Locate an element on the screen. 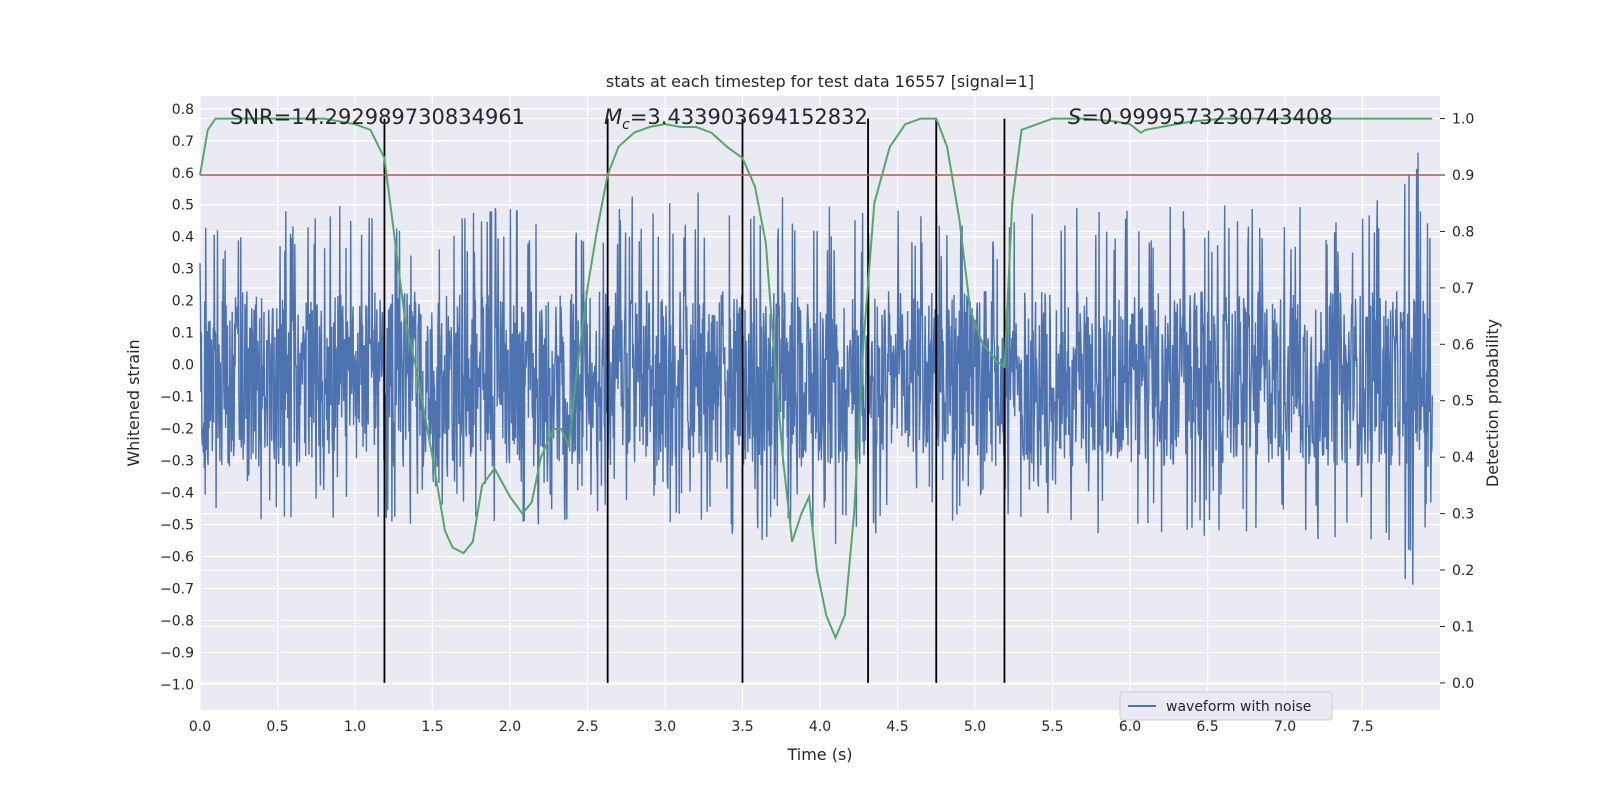 The width and height of the screenshot is (1600, 800). x-tick-label: 7.5 is located at coordinates (1362, 727).